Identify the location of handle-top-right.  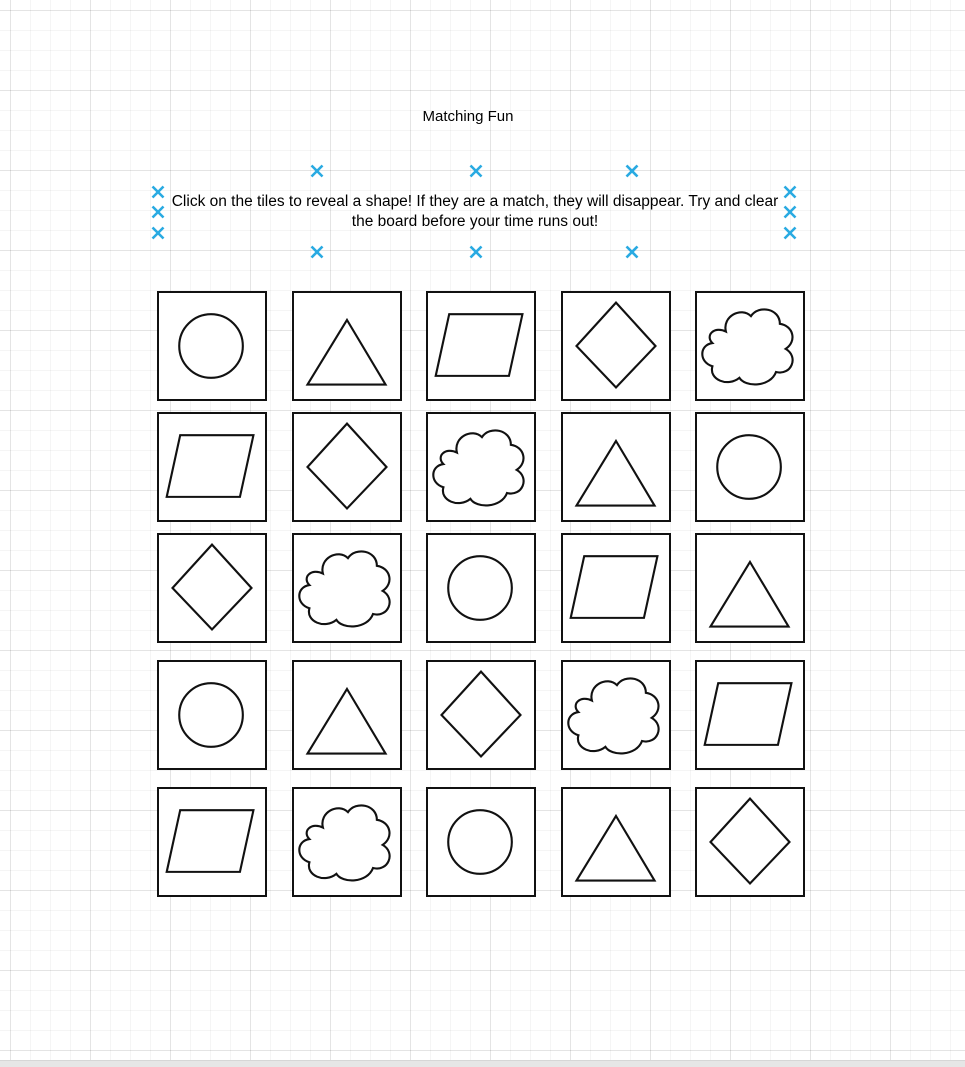
(632, 171).